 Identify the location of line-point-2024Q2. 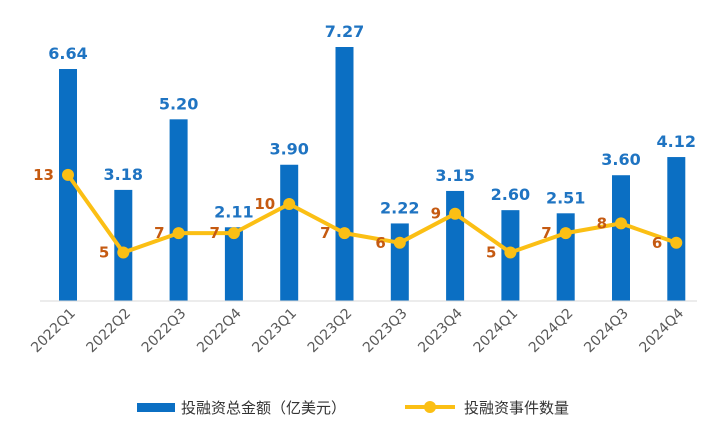
(565, 233).